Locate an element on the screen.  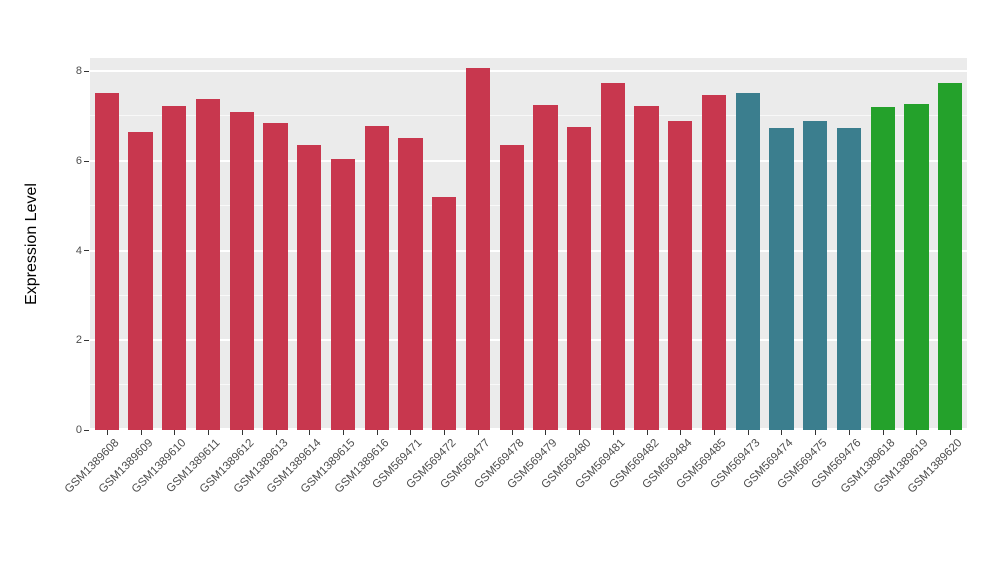
bar-GSM1389615 is located at coordinates (343, 294).